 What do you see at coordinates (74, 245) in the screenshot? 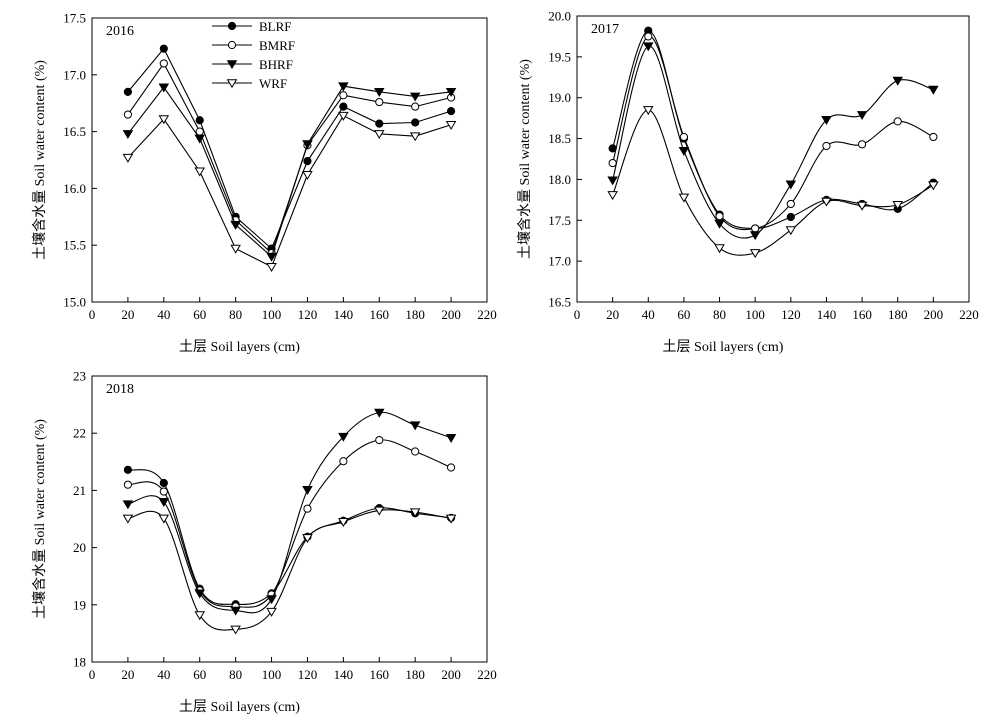
I see `y-tick-label: 15.5` at bounding box center [74, 245].